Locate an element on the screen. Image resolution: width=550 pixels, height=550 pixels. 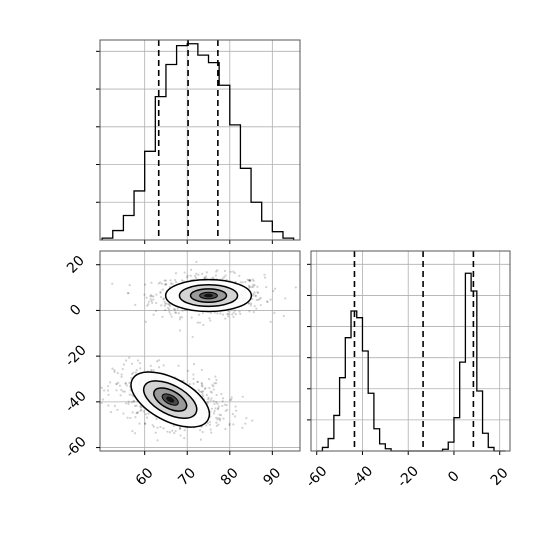
x-tick-label: 20 is located at coordinates (500, 477).